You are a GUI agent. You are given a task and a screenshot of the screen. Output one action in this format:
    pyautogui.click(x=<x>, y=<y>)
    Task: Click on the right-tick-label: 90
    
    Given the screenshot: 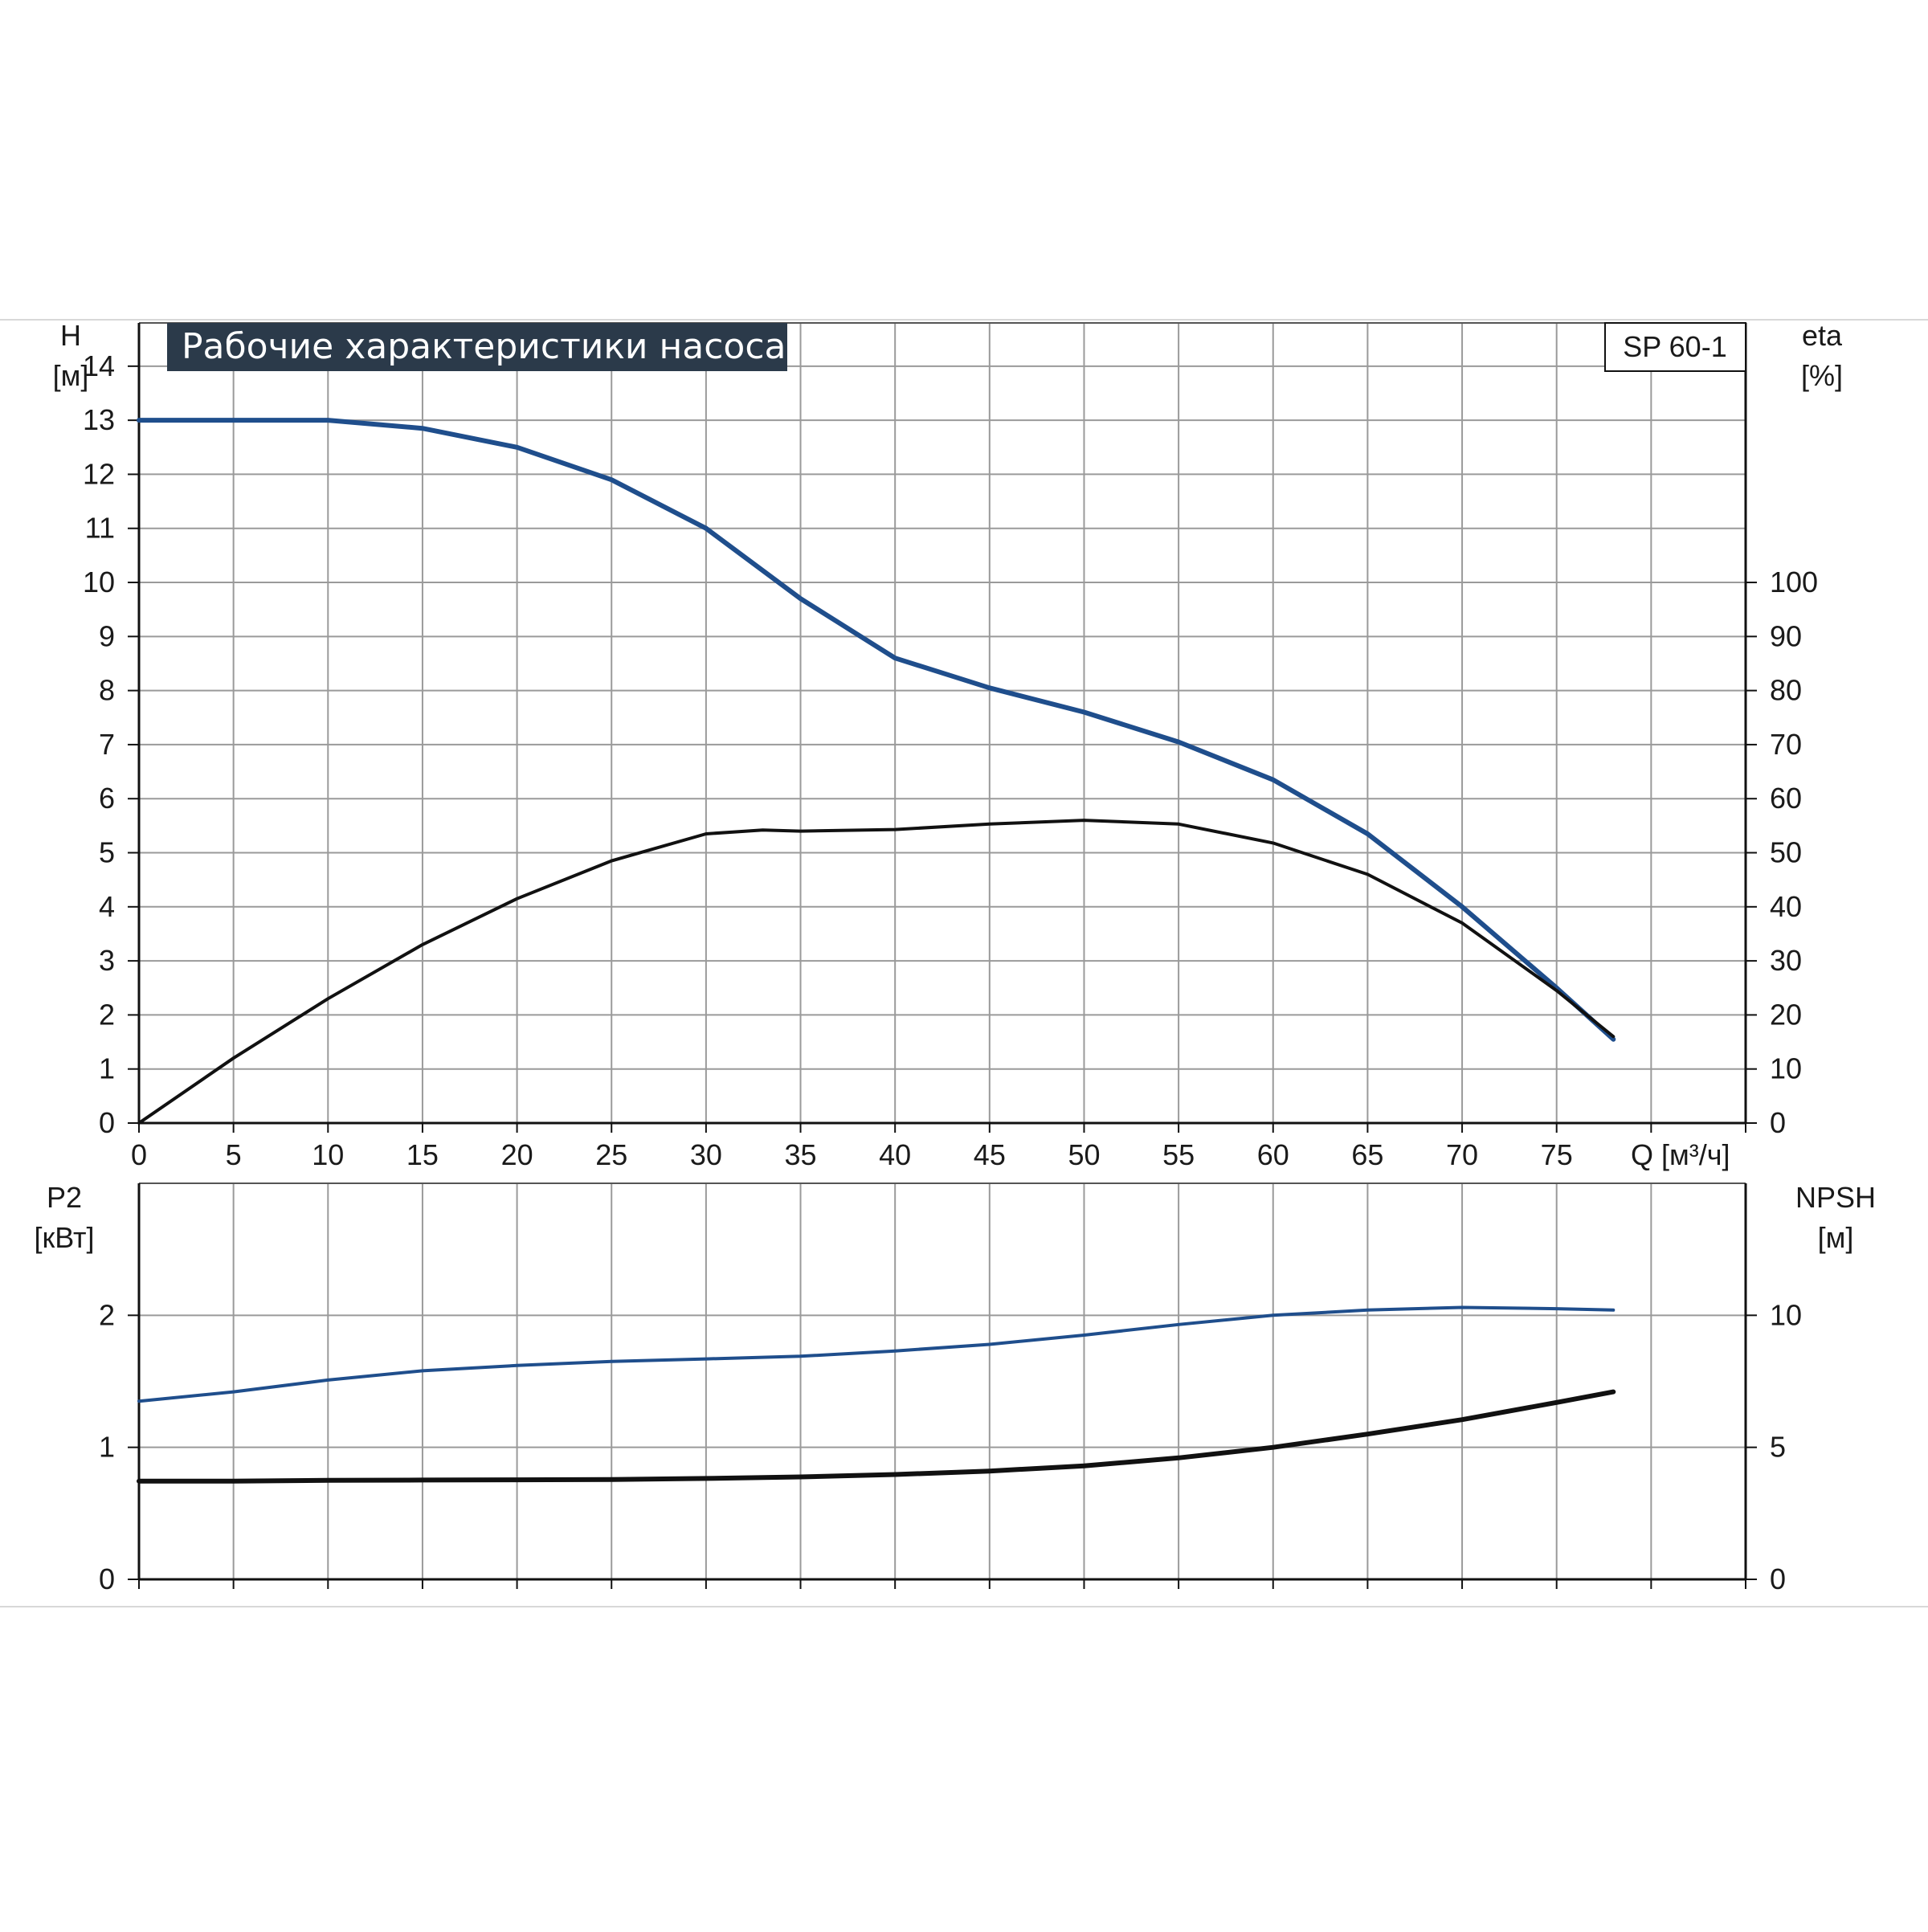 What is the action you would take?
    pyautogui.click(x=1786, y=635)
    